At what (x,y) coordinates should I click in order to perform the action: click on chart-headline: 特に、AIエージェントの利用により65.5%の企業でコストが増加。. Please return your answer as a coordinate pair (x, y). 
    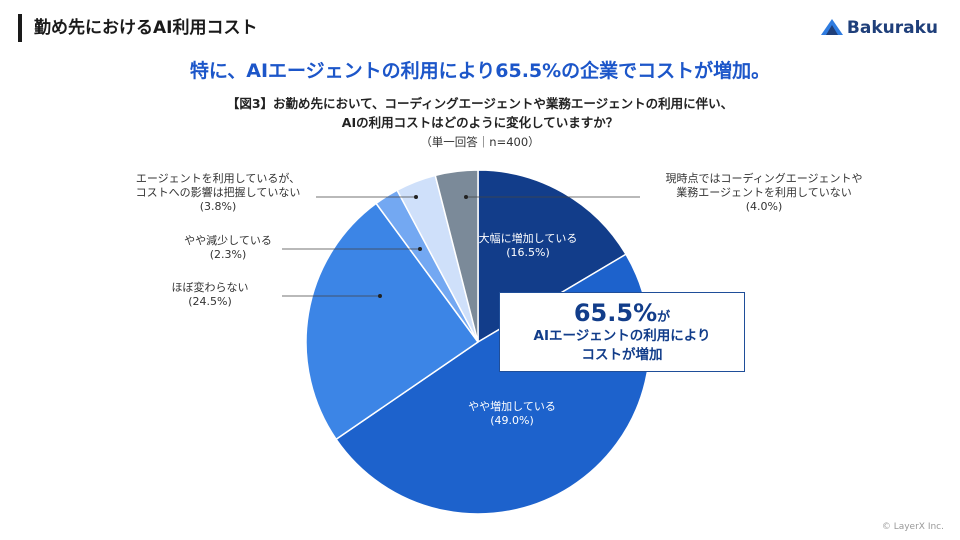
    Looking at the image, I should click on (480, 71).